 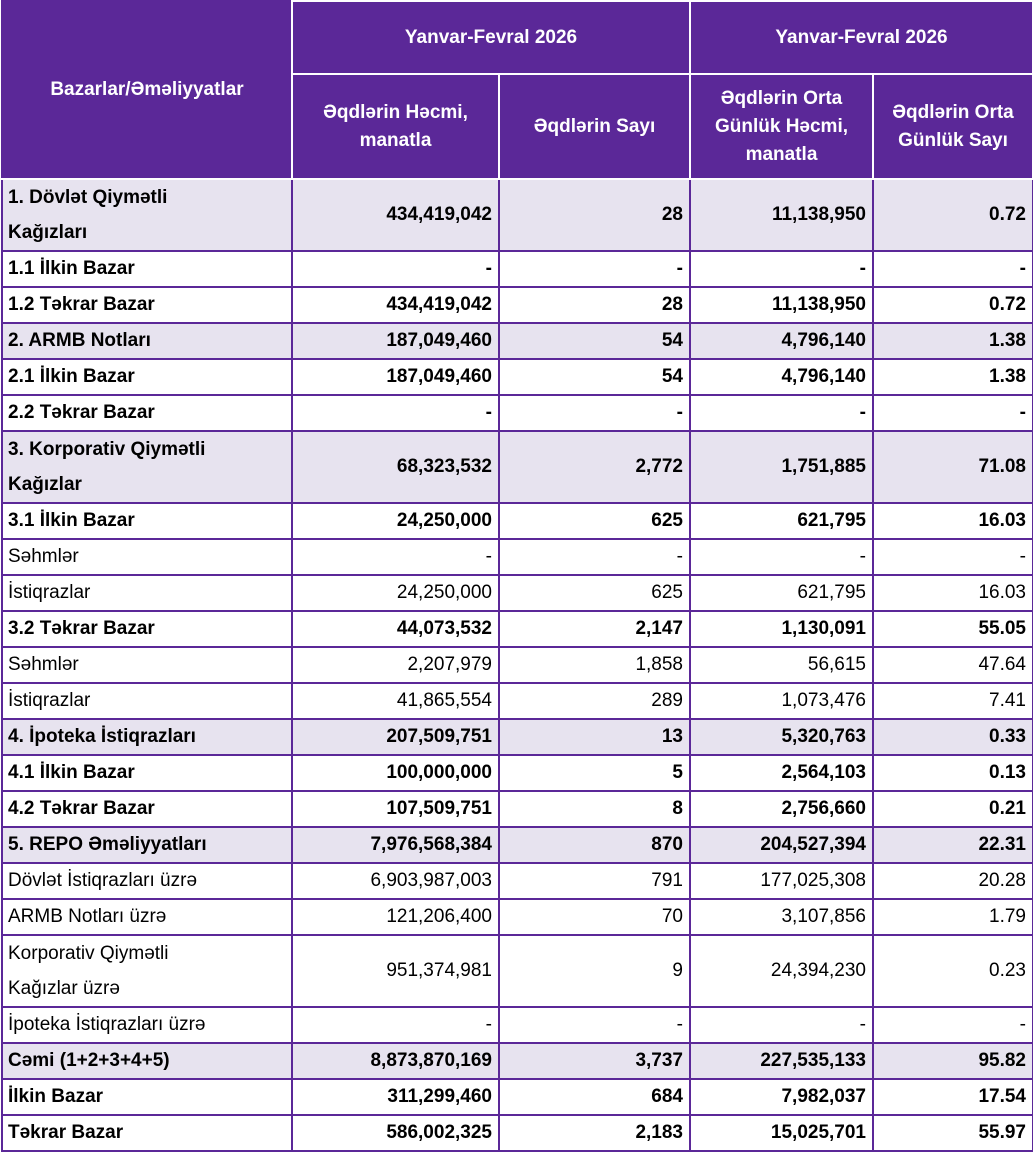 I want to click on cell-value: 20.28, so click(x=952, y=881).